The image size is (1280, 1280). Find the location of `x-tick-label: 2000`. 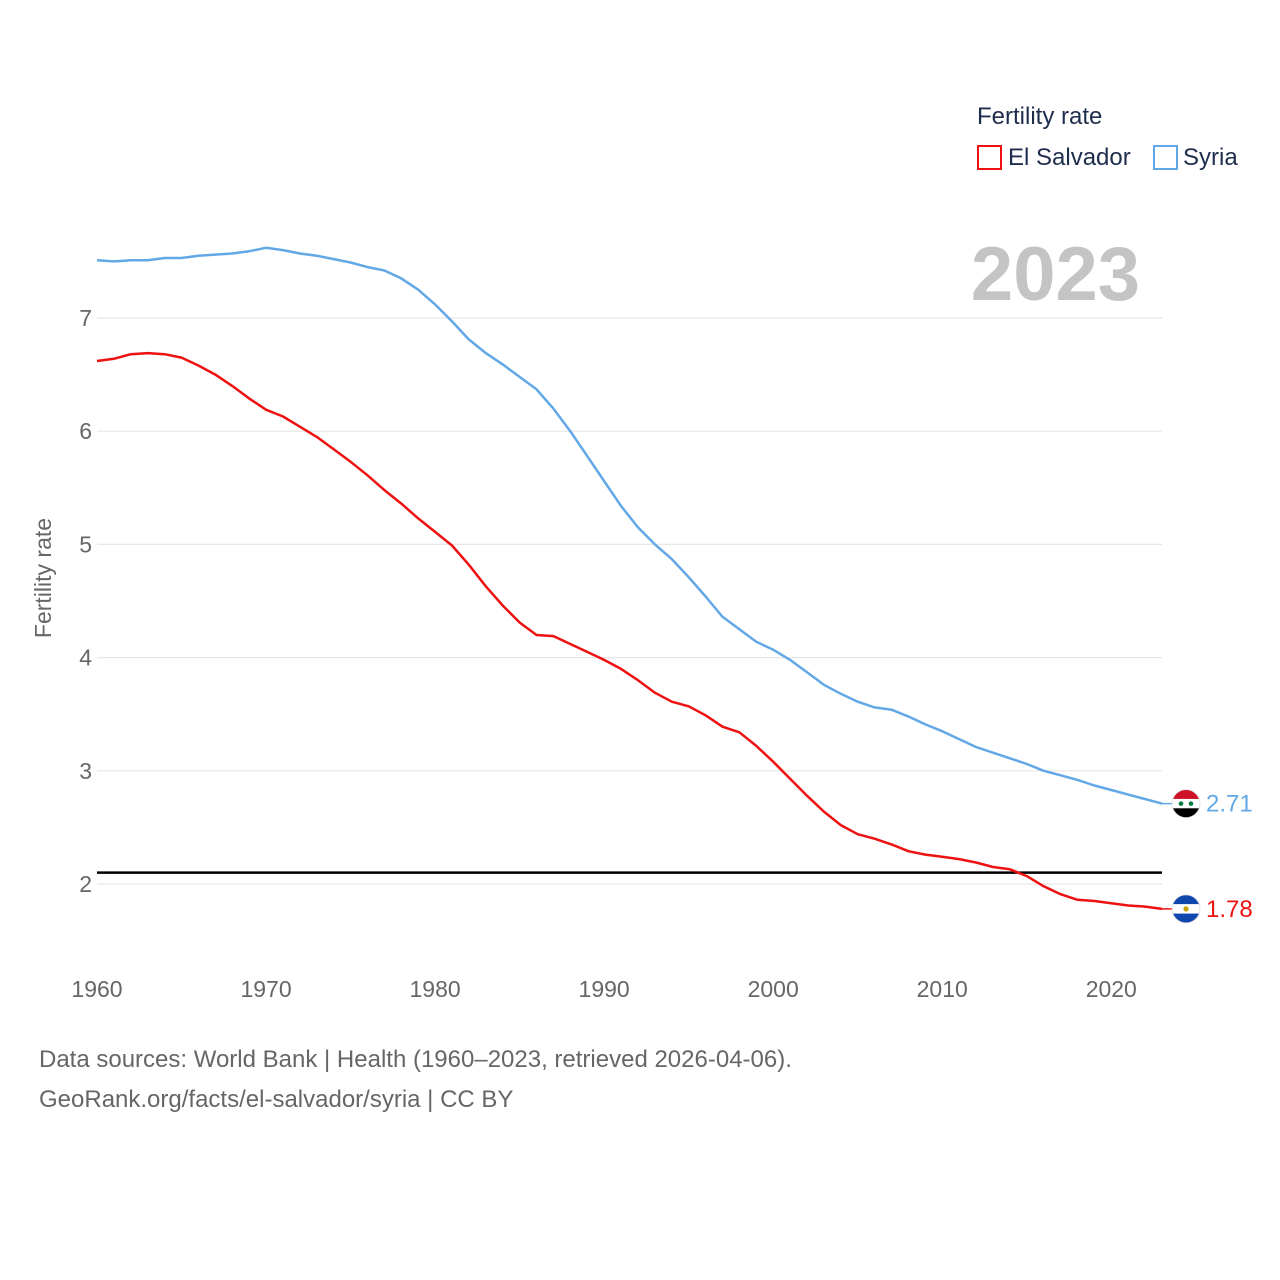

x-tick-label: 2000 is located at coordinates (773, 989).